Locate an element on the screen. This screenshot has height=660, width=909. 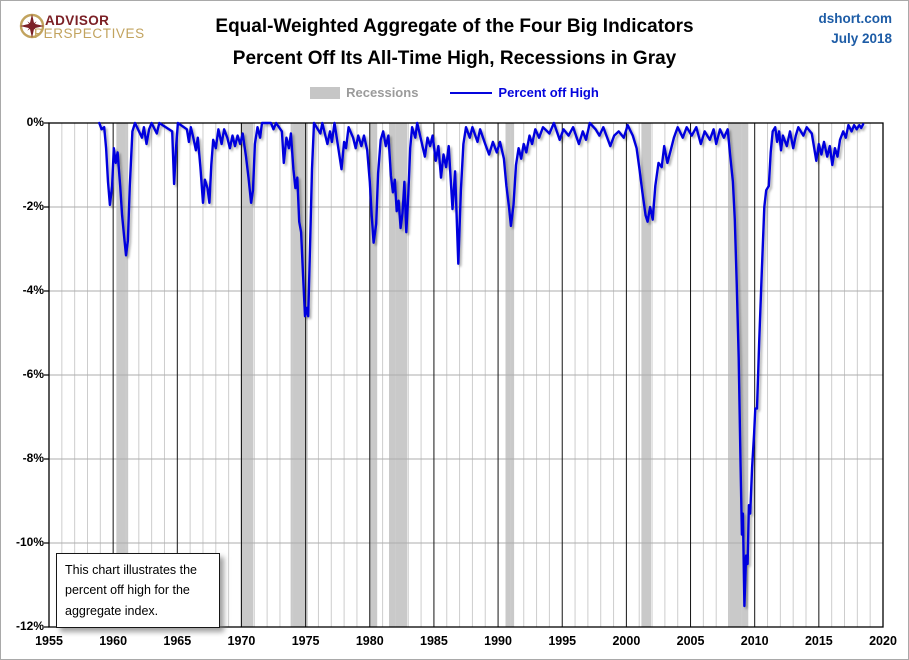
y-tick-label: -10% is located at coordinates (29, 542).